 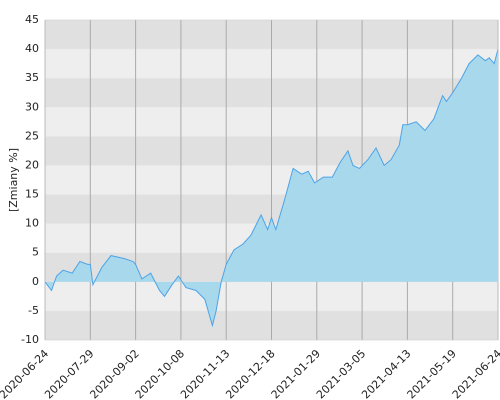 What do you see at coordinates (32, 164) in the screenshot?
I see `y-tick-label: 20` at bounding box center [32, 164].